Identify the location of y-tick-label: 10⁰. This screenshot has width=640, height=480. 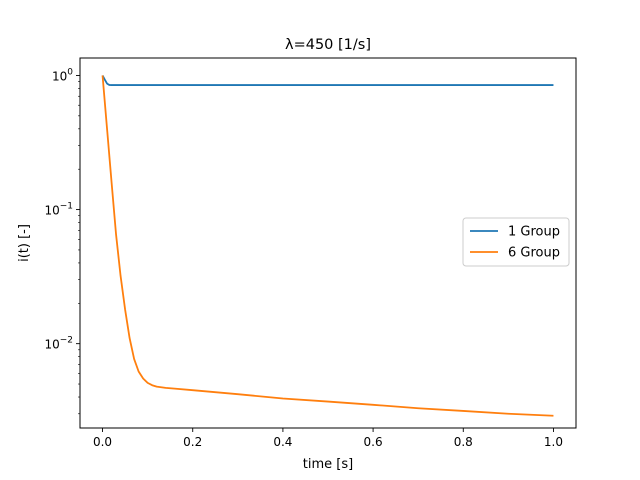
(62, 75).